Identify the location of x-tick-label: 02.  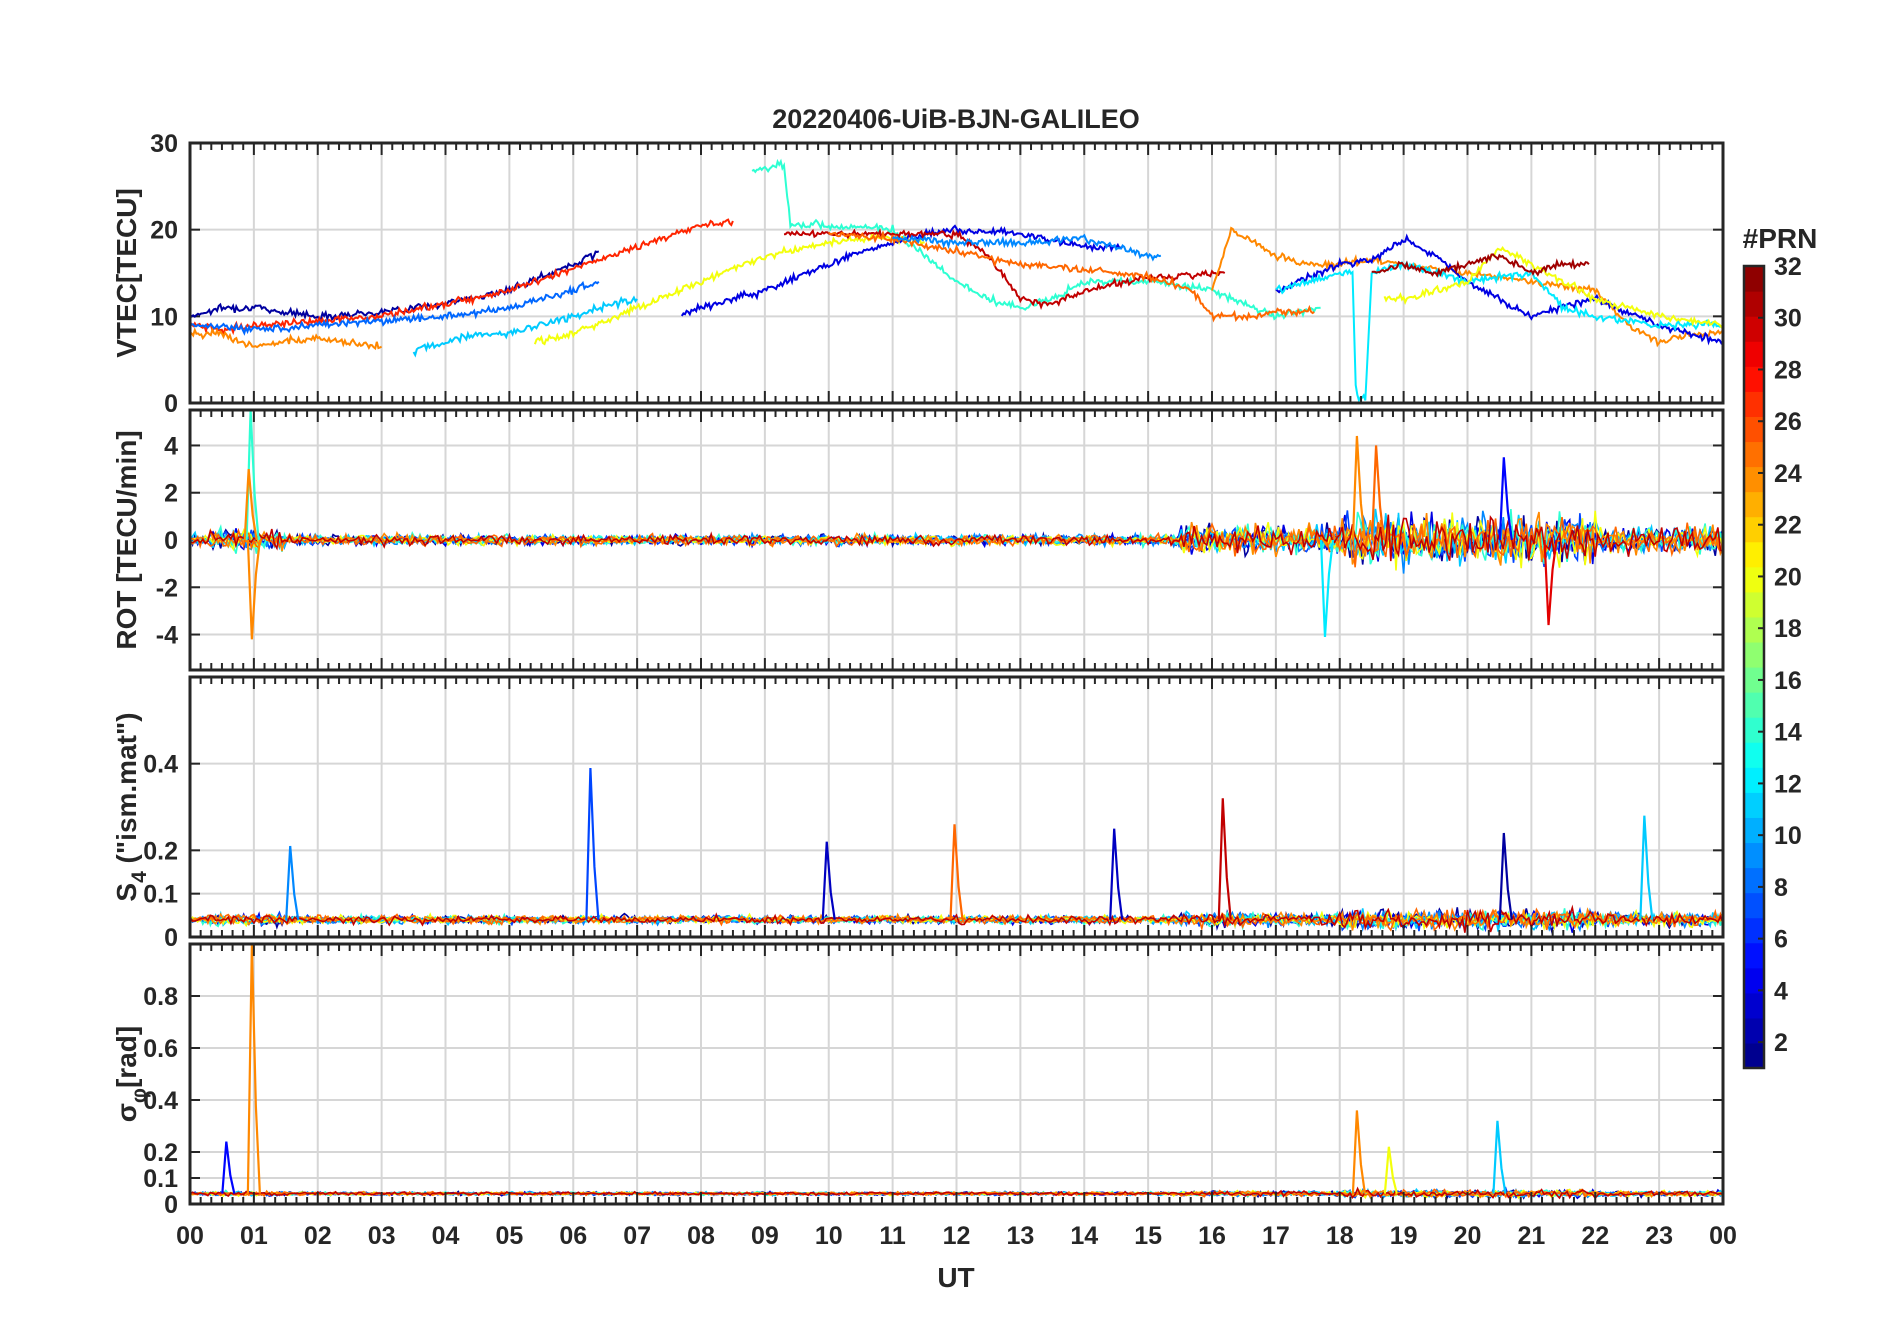
(318, 1236).